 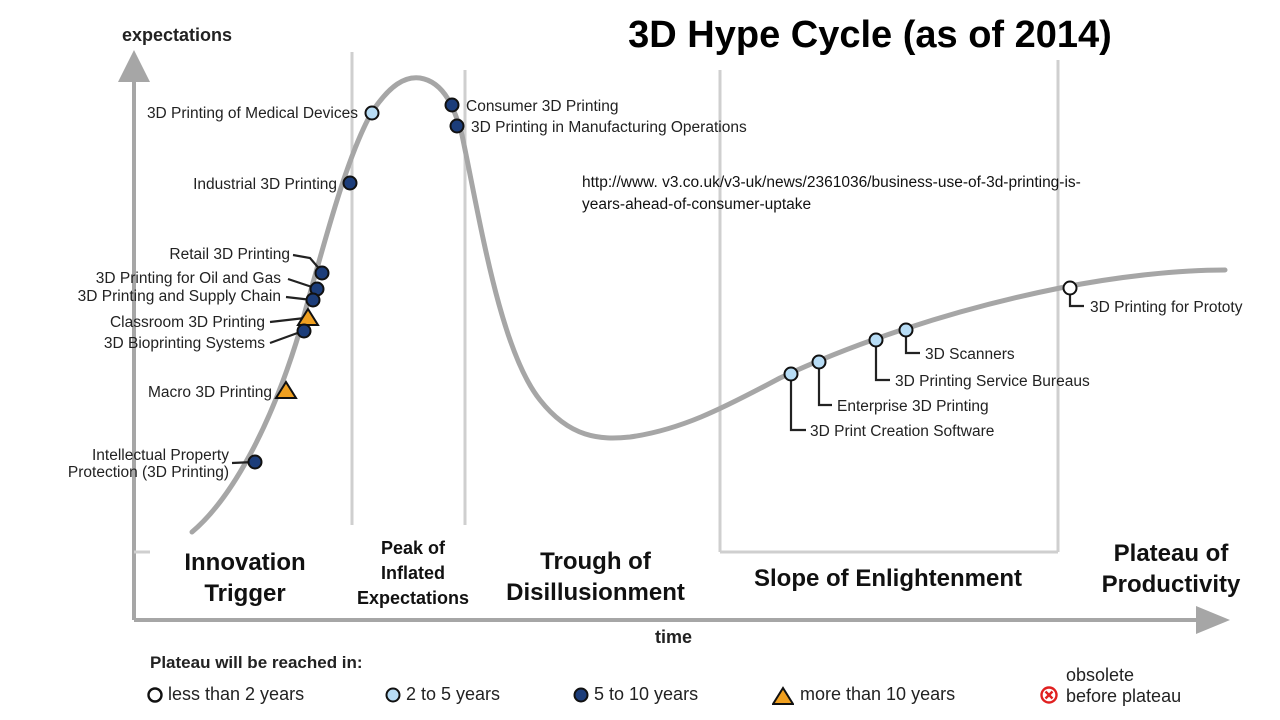 What do you see at coordinates (155, 695) in the screenshot?
I see `legend-white-dot-icon` at bounding box center [155, 695].